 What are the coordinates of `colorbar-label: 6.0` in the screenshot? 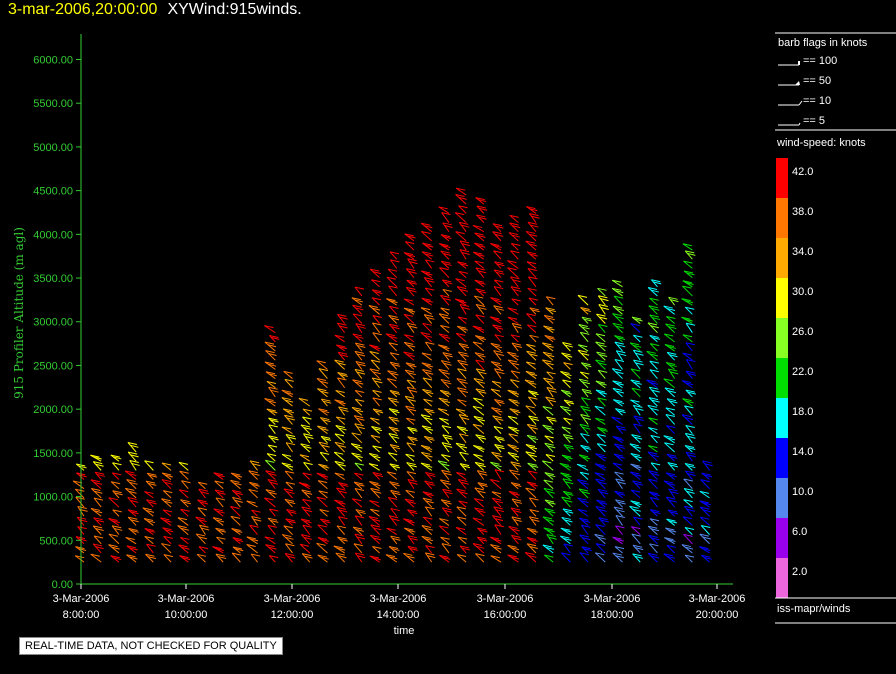 It's located at (799, 532).